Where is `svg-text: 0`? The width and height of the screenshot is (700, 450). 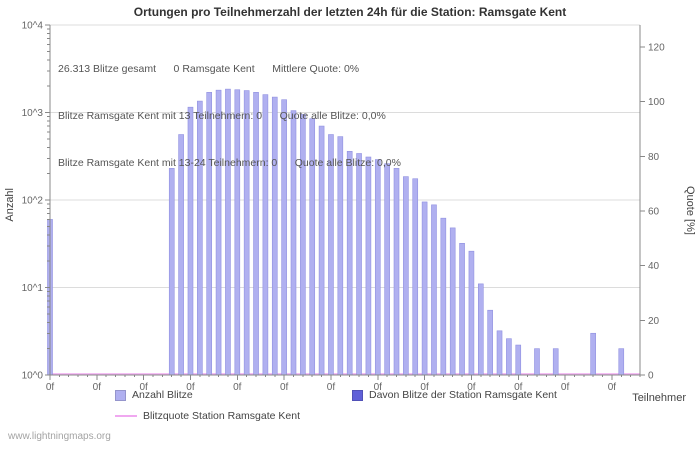
svg-text: 0 is located at coordinates (651, 376).